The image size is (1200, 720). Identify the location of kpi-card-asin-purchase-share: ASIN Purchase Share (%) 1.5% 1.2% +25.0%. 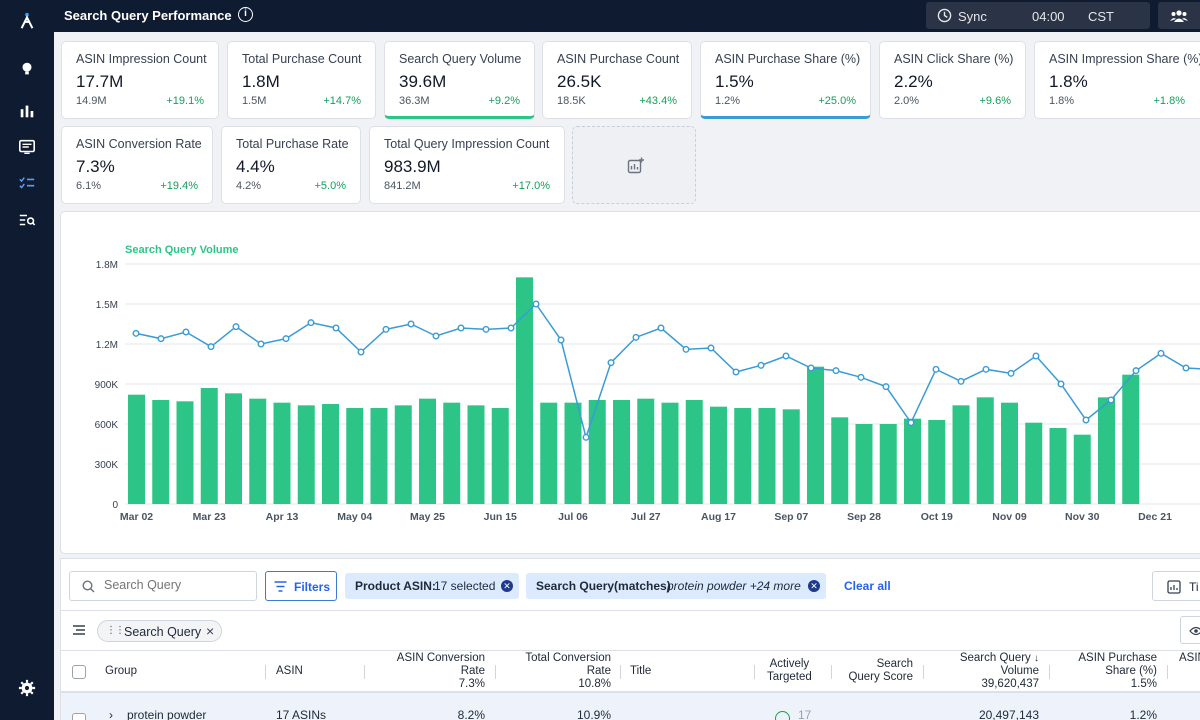
(785, 80).